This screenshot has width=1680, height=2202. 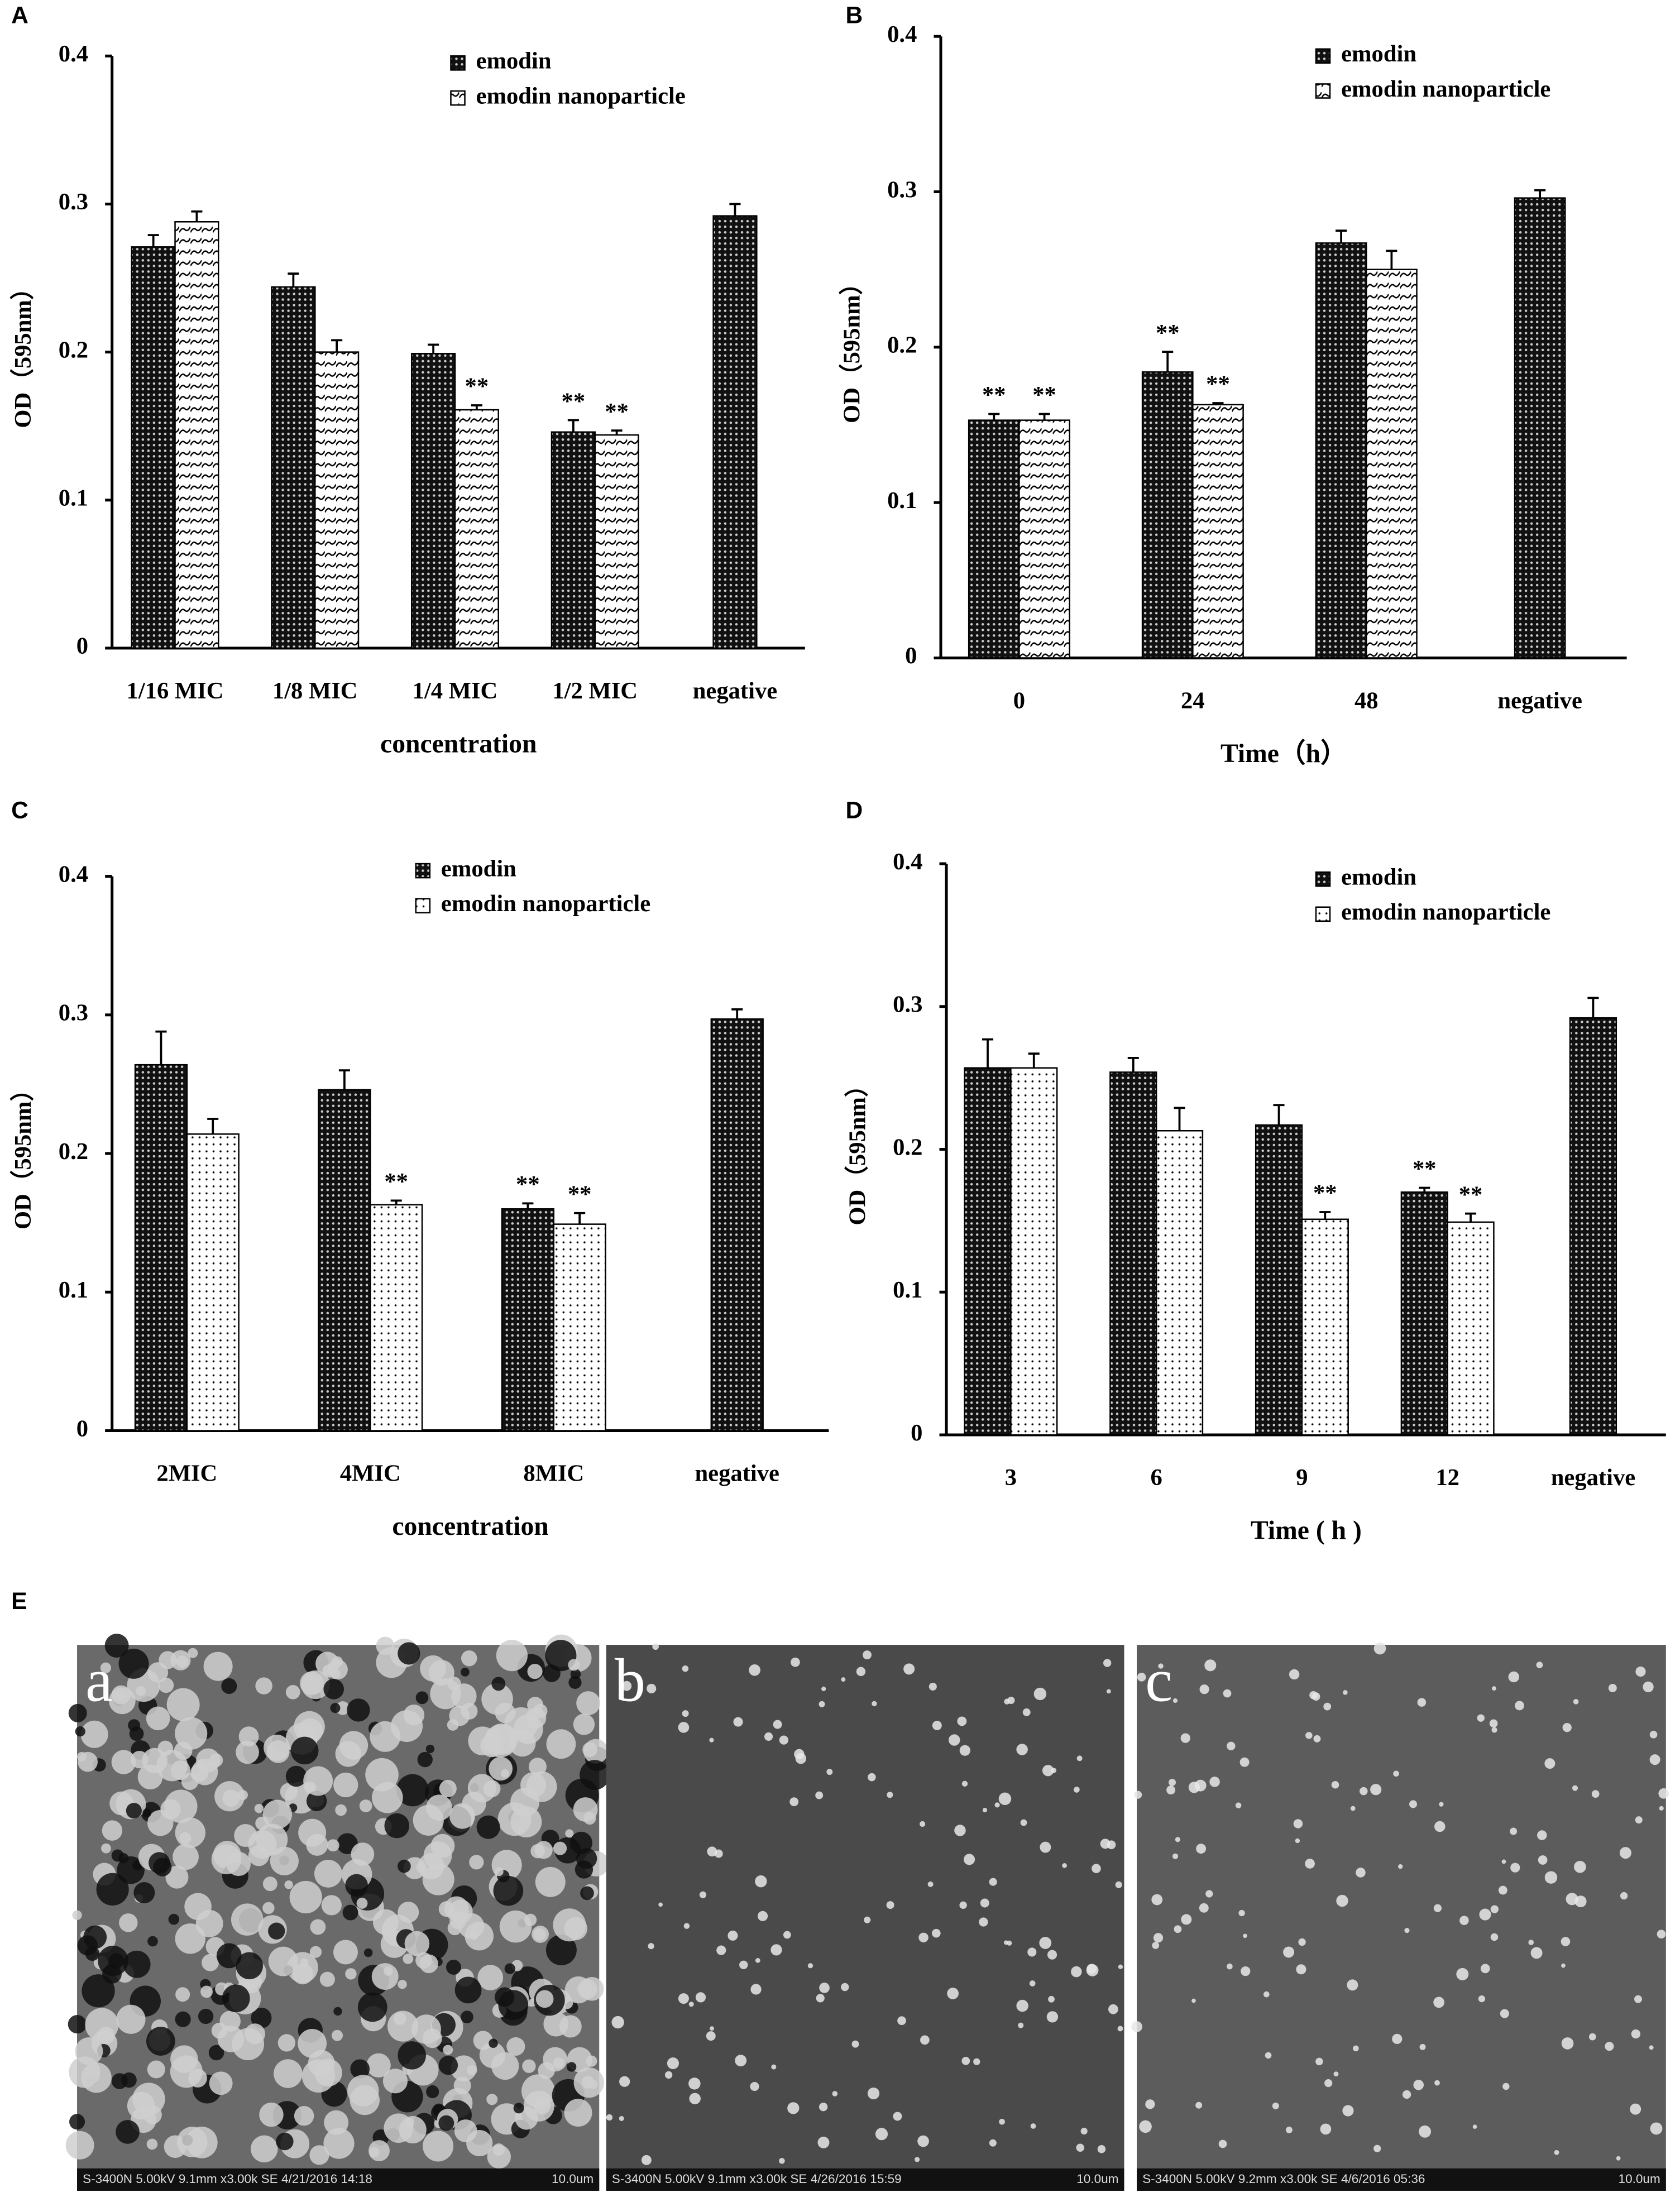 What do you see at coordinates (82, 1428) in the screenshot?
I see `y-tick-label: 0` at bounding box center [82, 1428].